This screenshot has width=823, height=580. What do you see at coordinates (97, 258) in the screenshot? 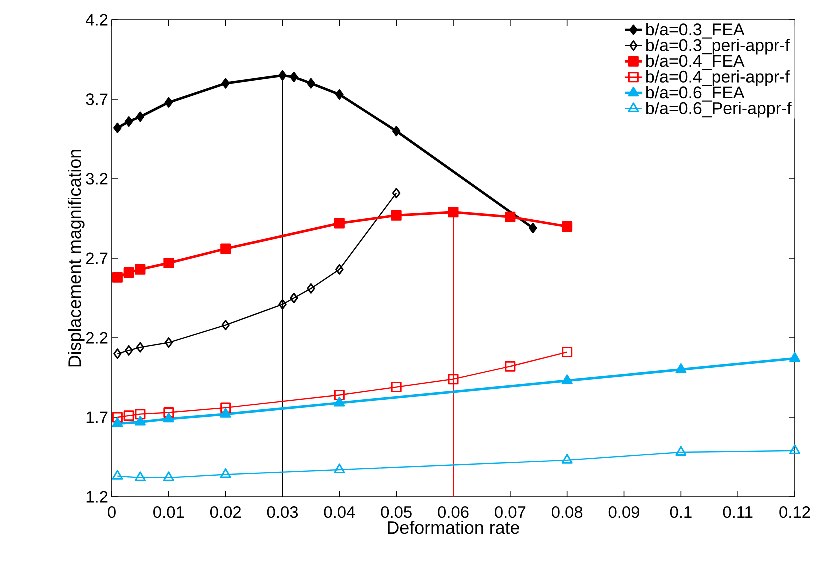
I see `y-tick-label: 2.7` at bounding box center [97, 258].